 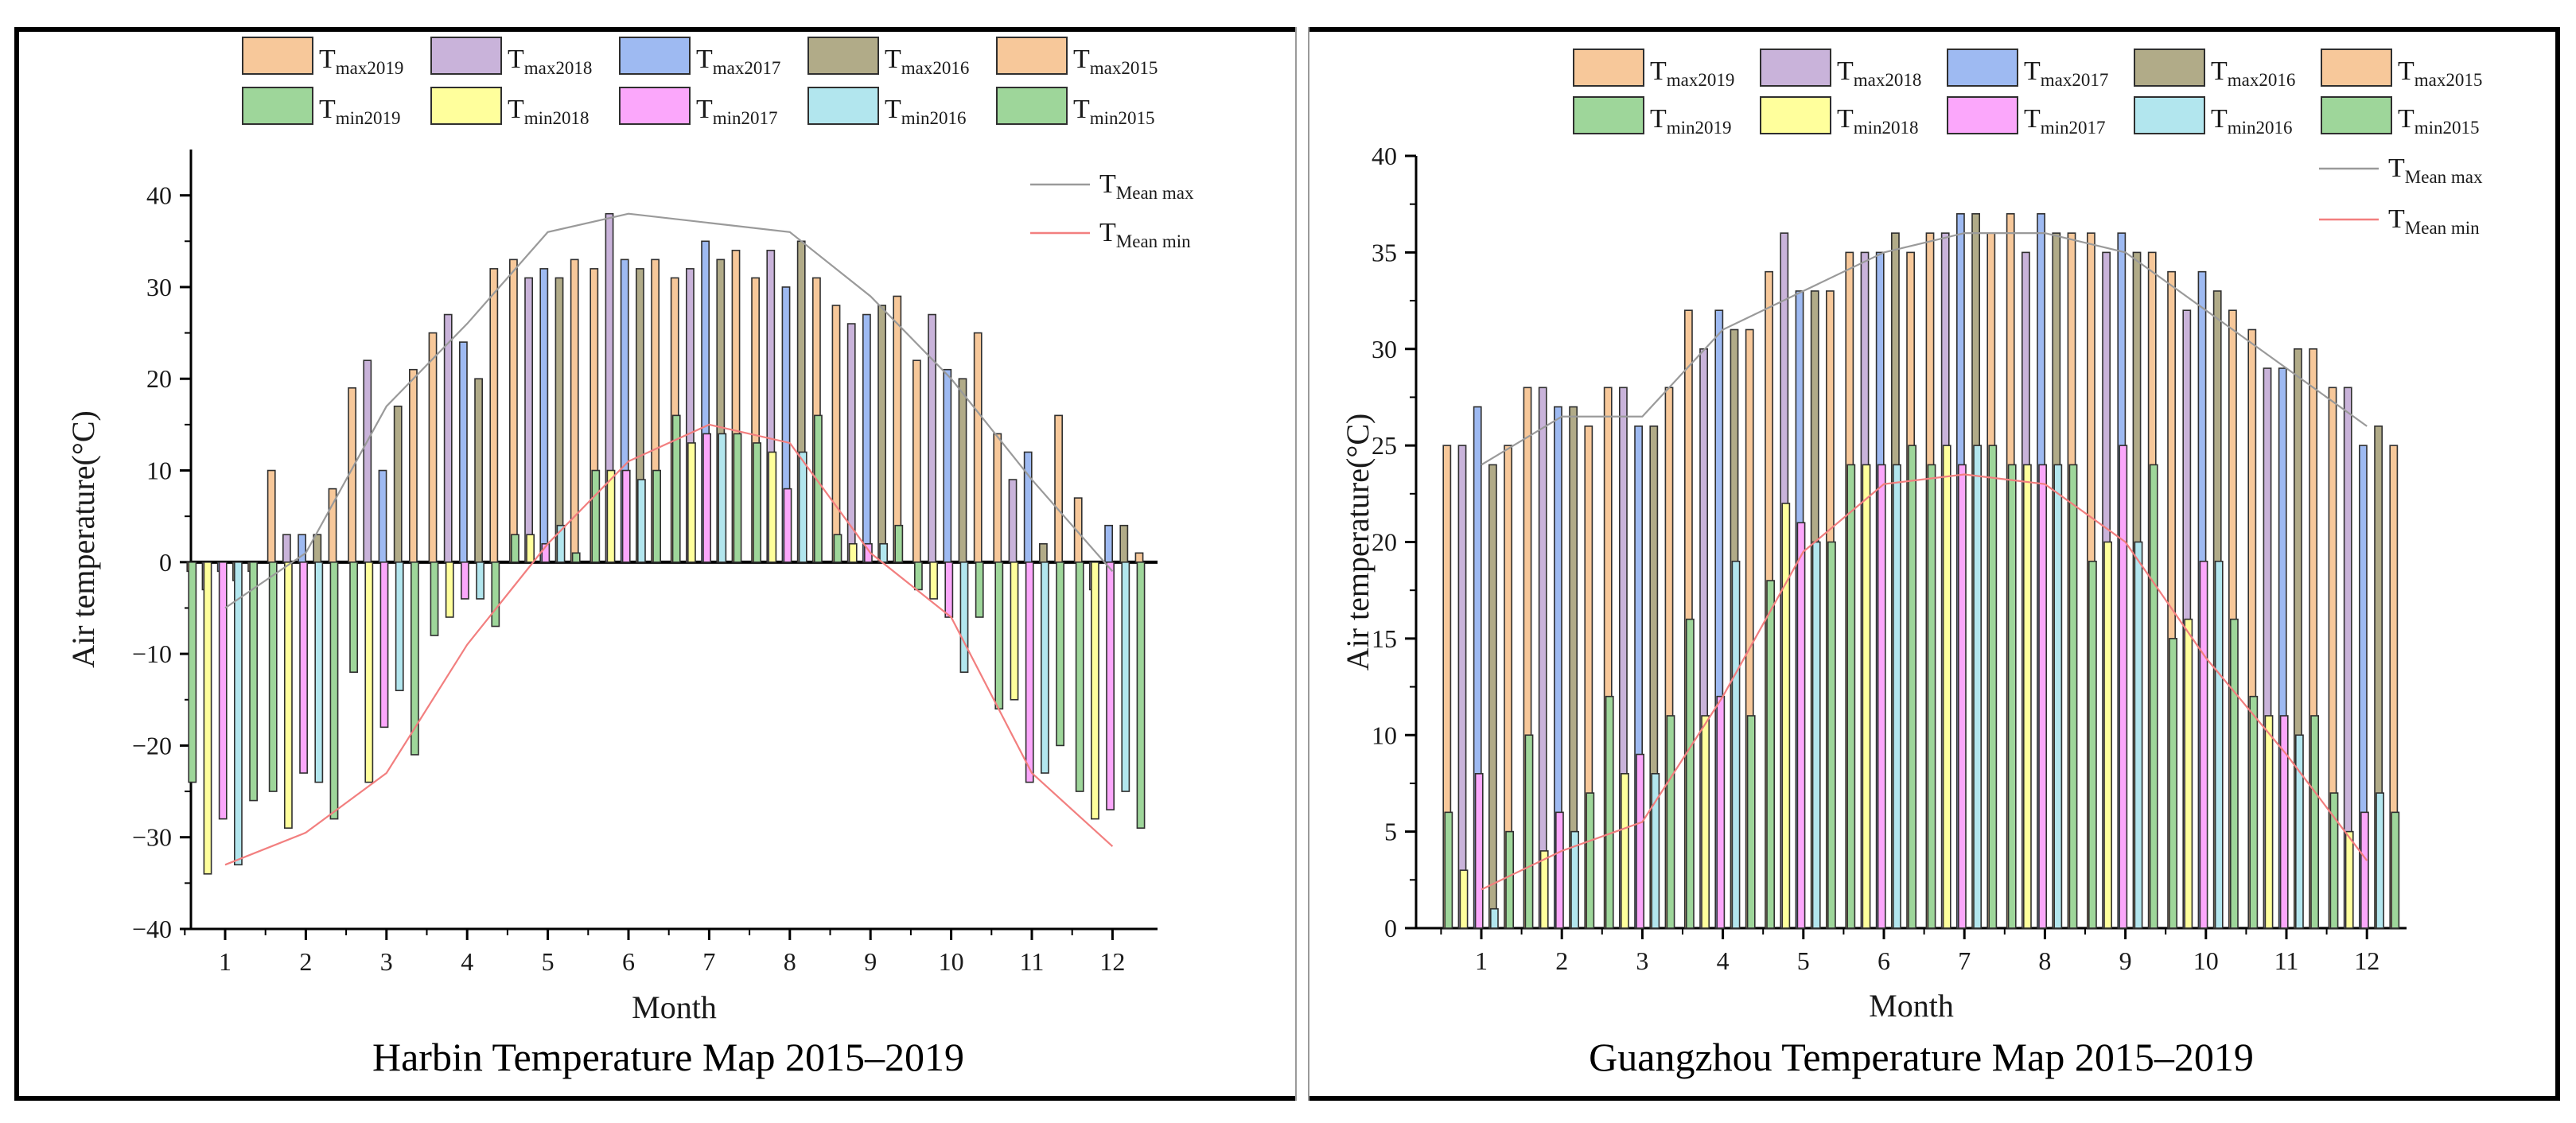 I want to click on guangzhou-bar-tmin2018-m11, so click(x=2269, y=822).